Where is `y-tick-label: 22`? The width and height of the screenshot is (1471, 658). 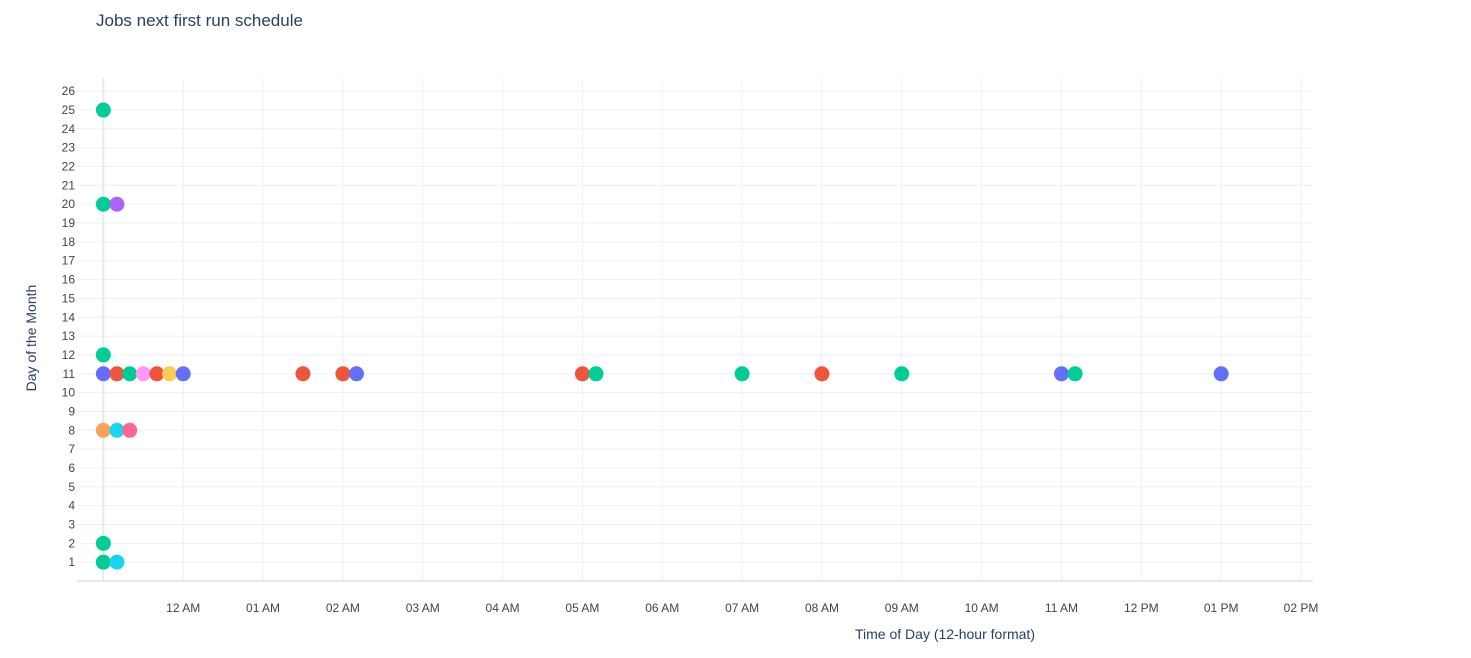
y-tick-label: 22 is located at coordinates (69, 167).